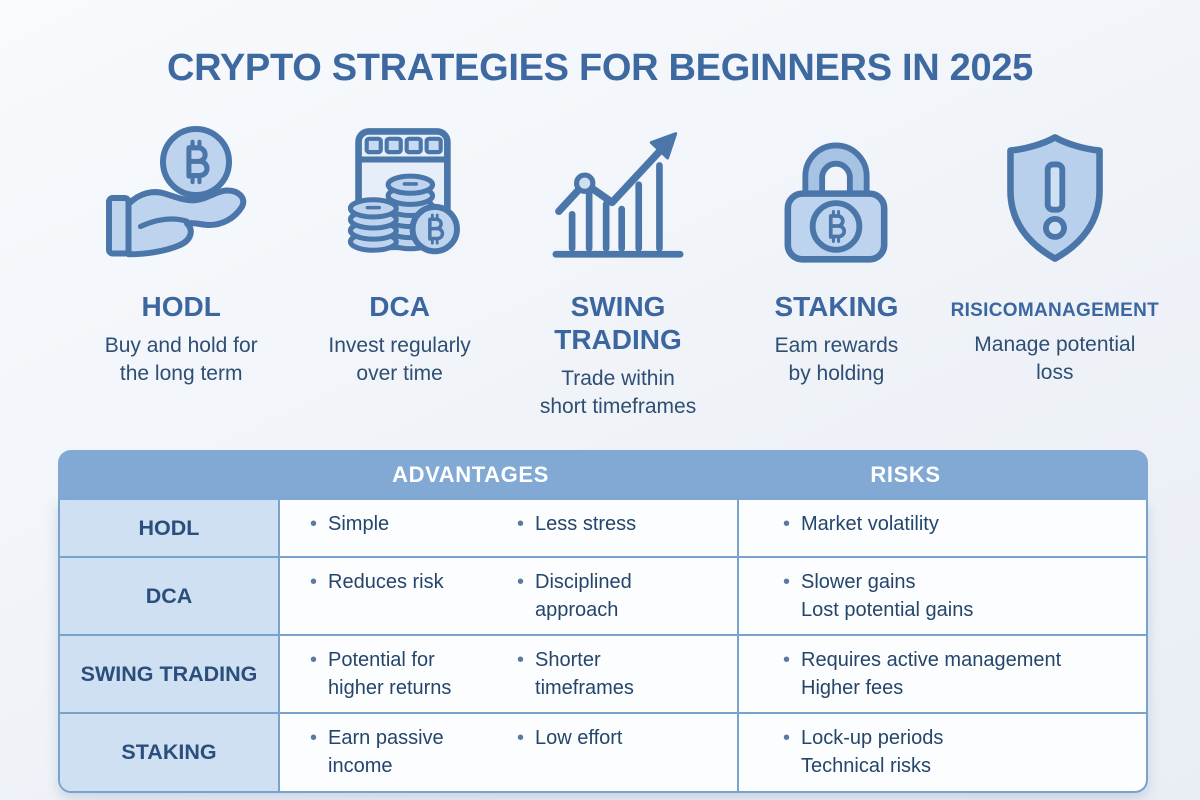 The height and width of the screenshot is (800, 1200). Describe the element at coordinates (1055, 310) in the screenshot. I see `strategy-name: RISICOMANAGEMENT` at that location.